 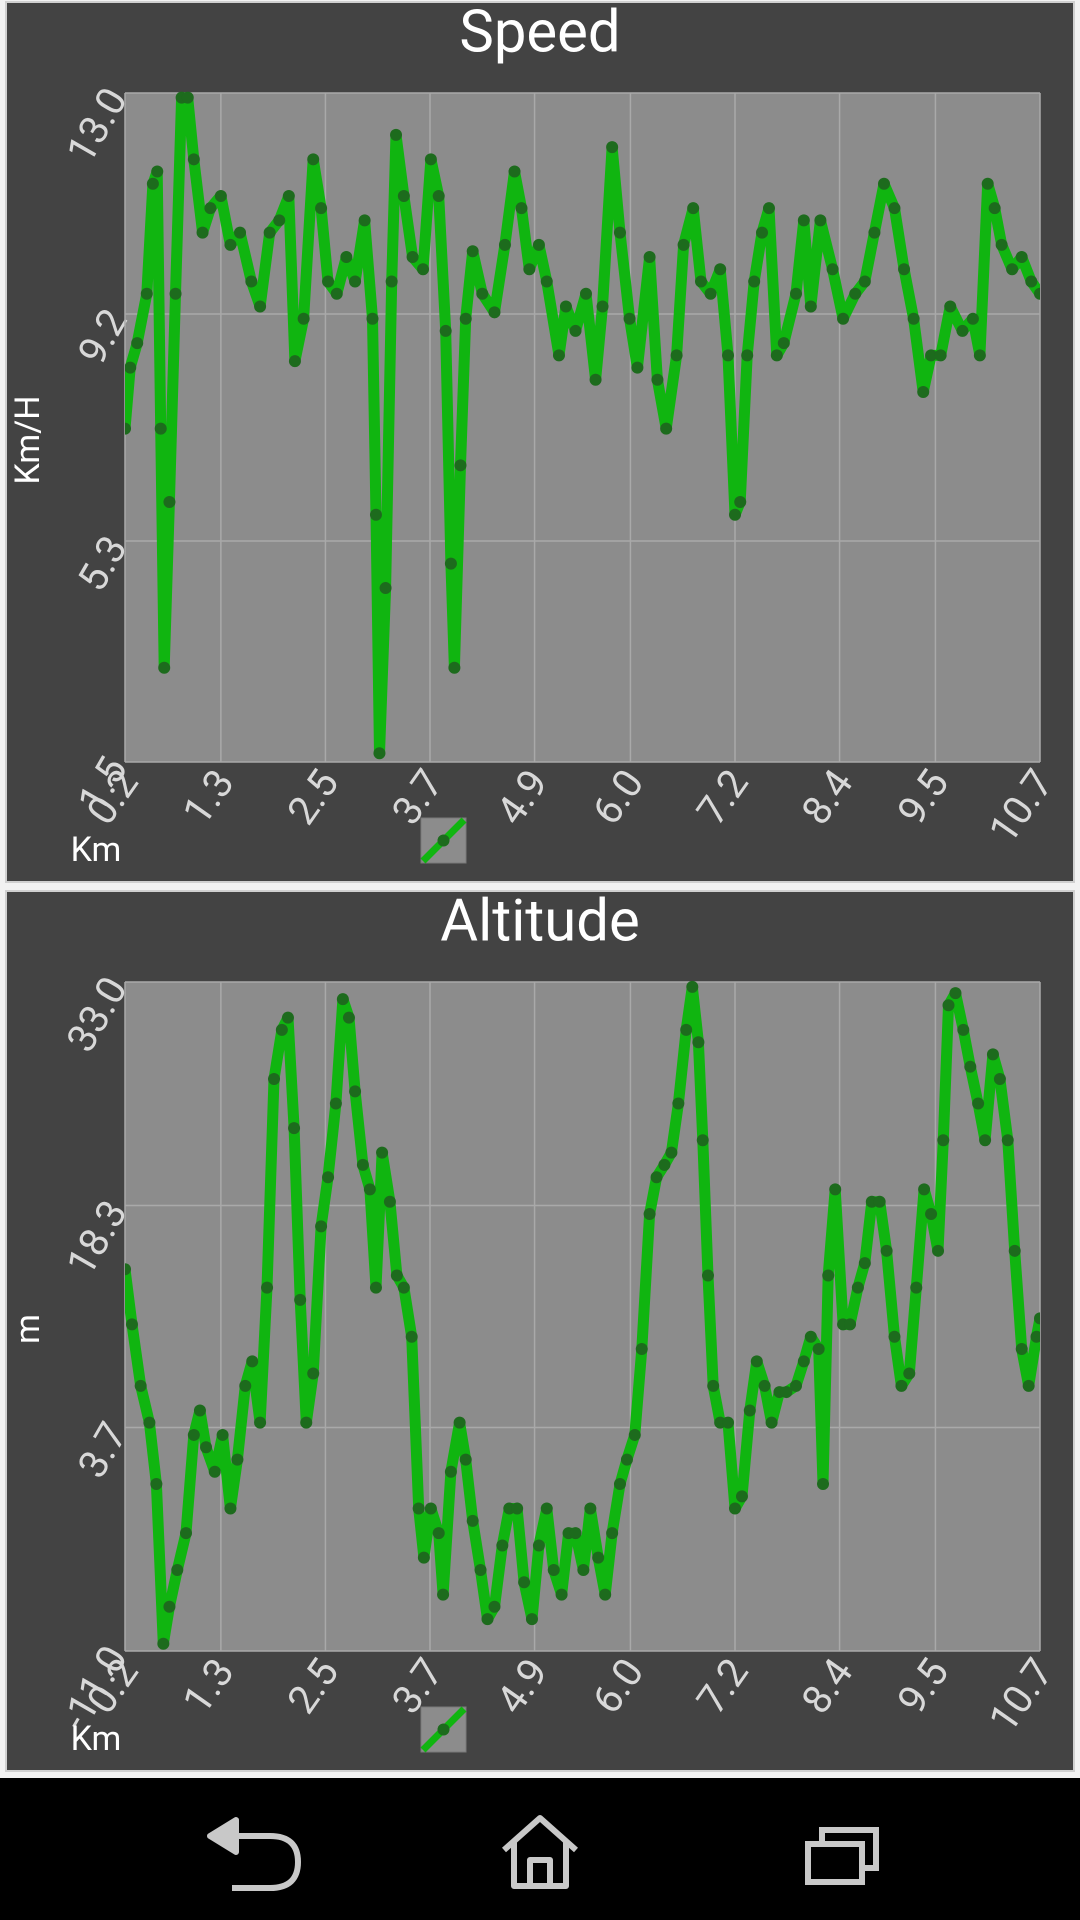 I want to click on home-button, so click(x=540, y=1852).